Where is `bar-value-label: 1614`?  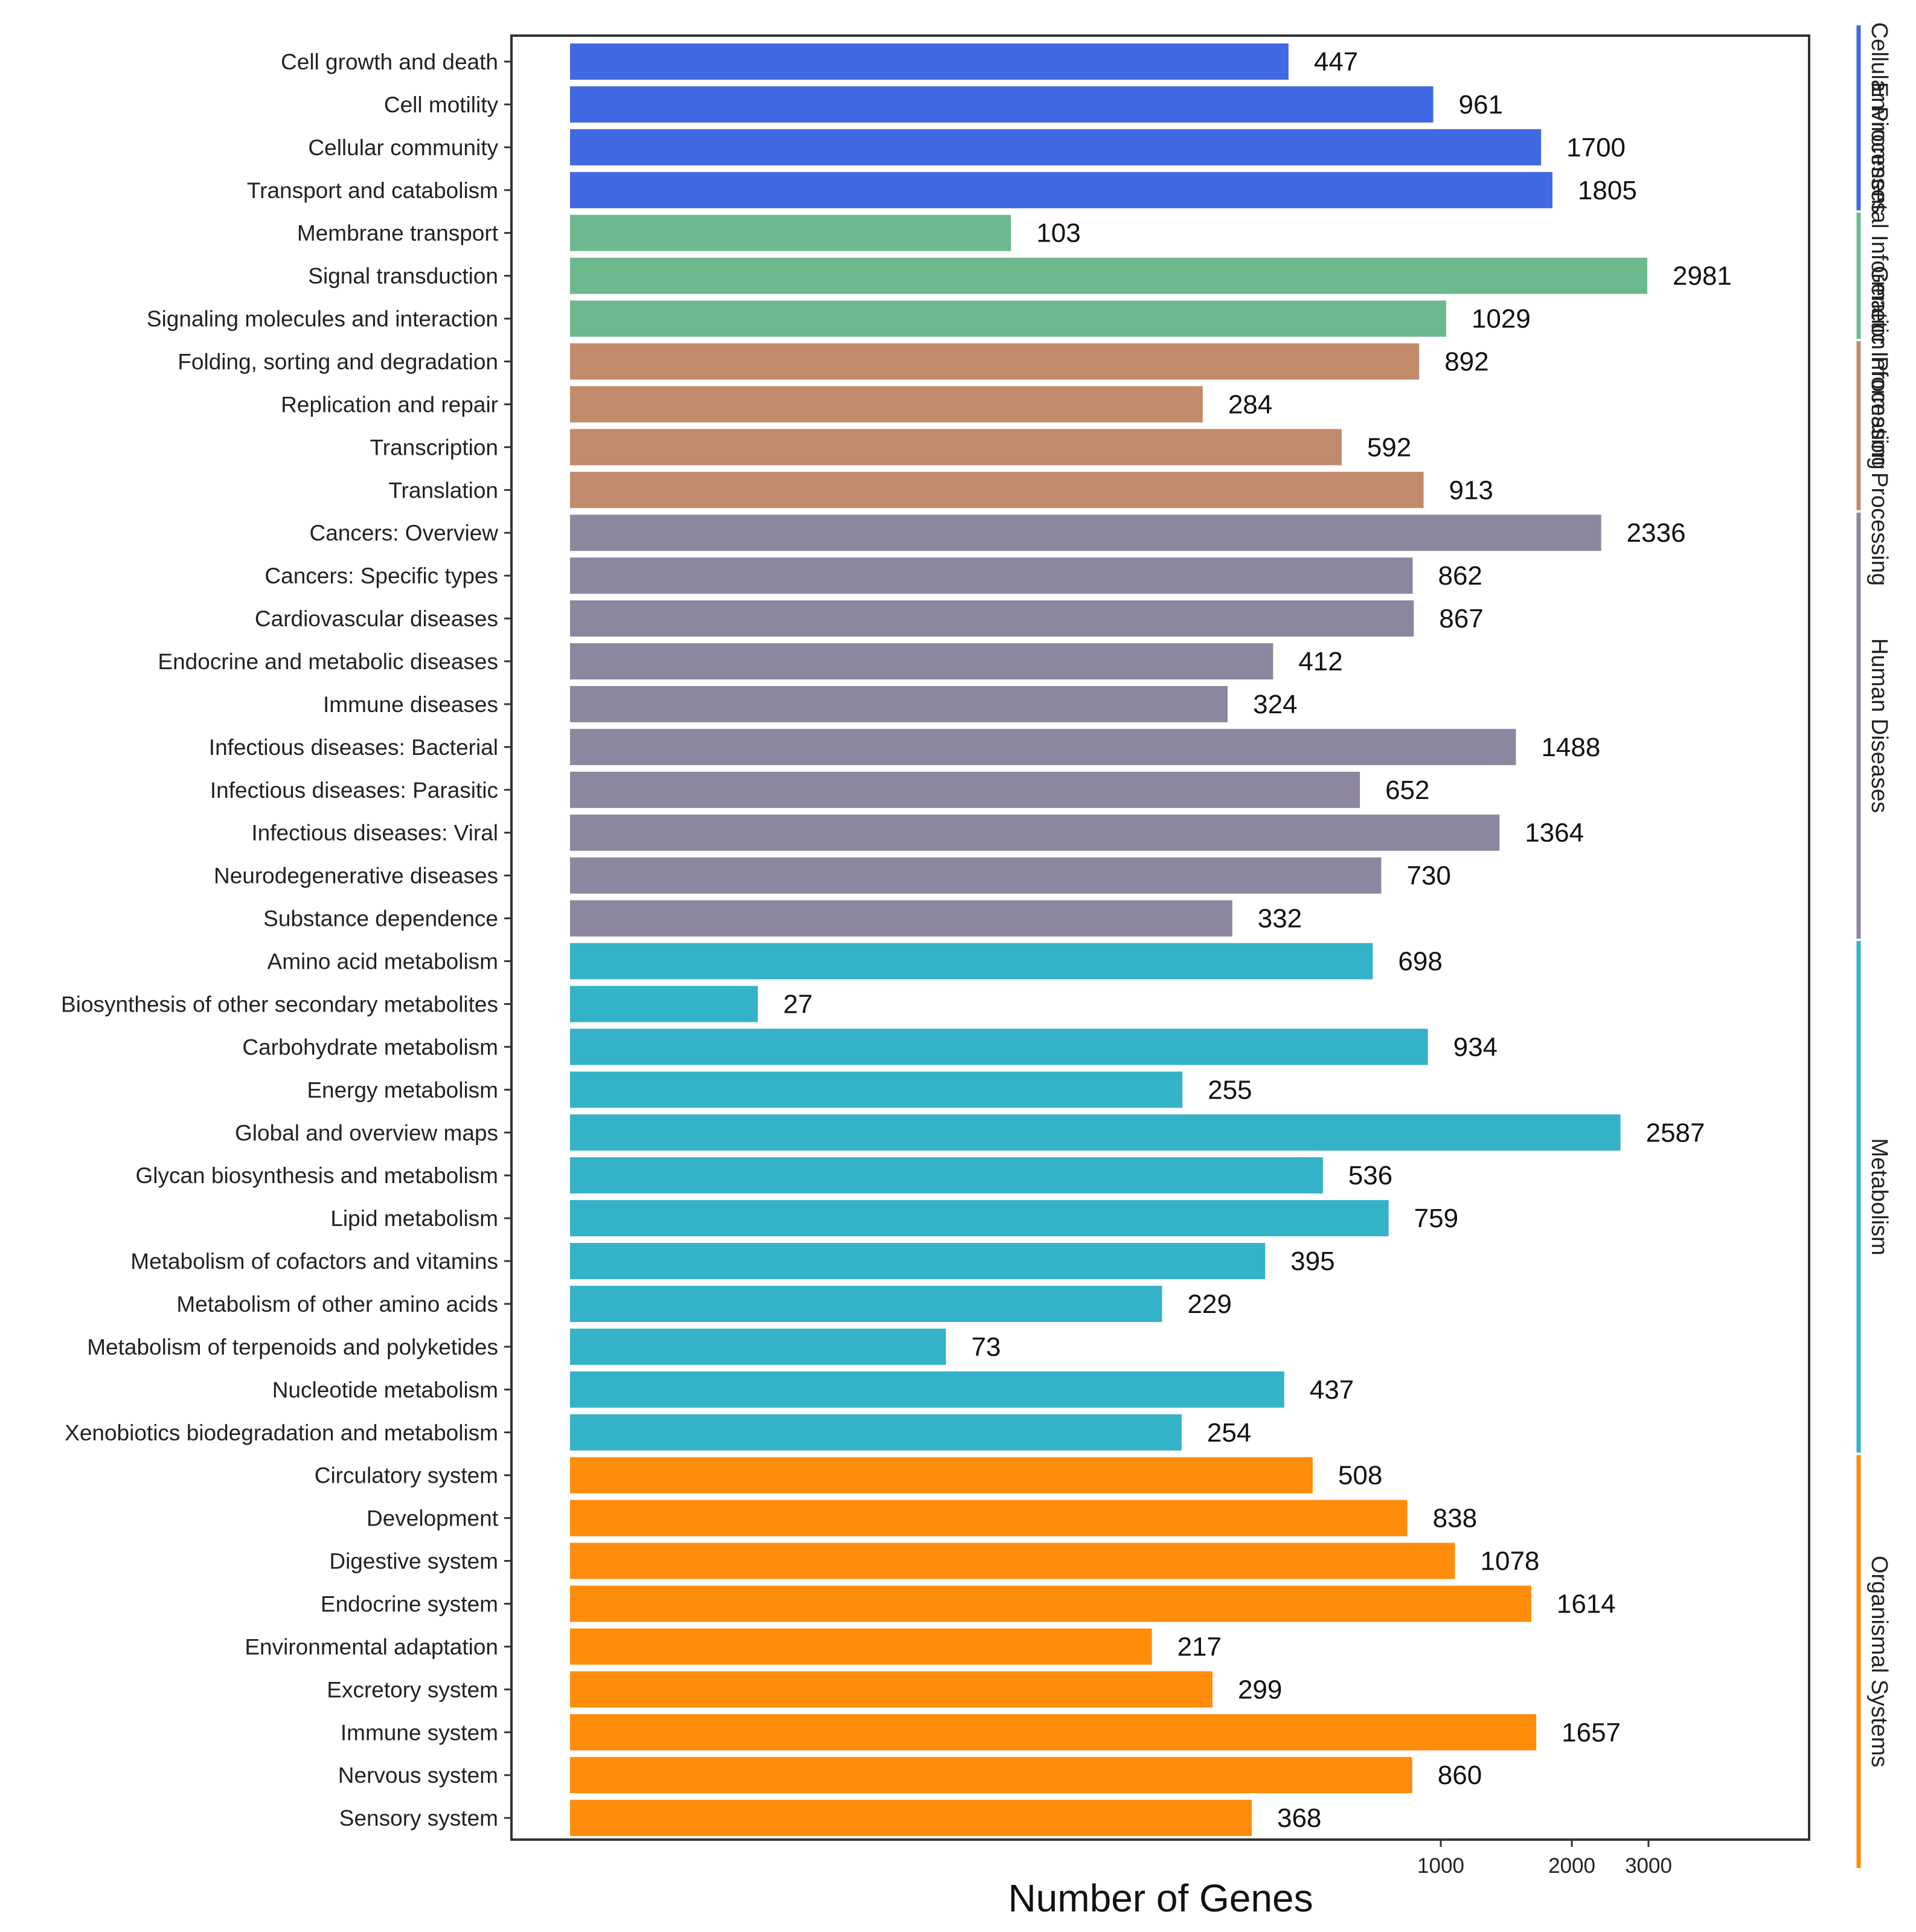 bar-value-label: 1614 is located at coordinates (1587, 1604).